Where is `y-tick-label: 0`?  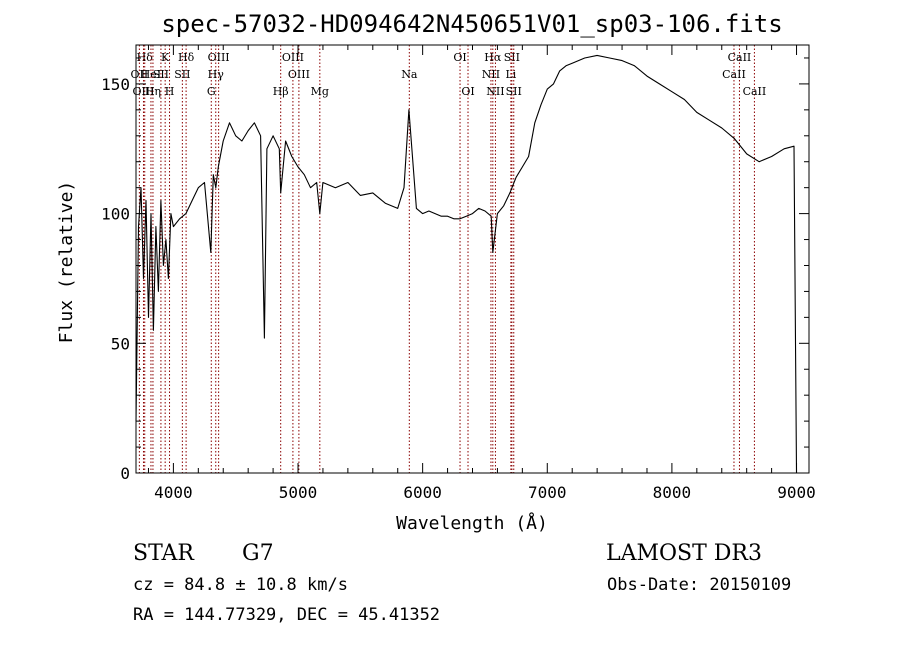 y-tick-label: 0 is located at coordinates (125, 473).